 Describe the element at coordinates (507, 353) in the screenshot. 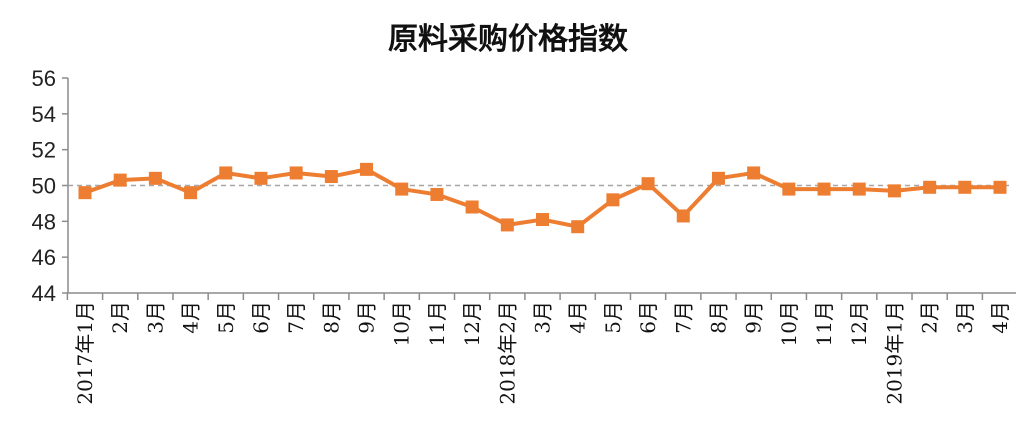

I see `x-tick-label: 2018年2月` at that location.